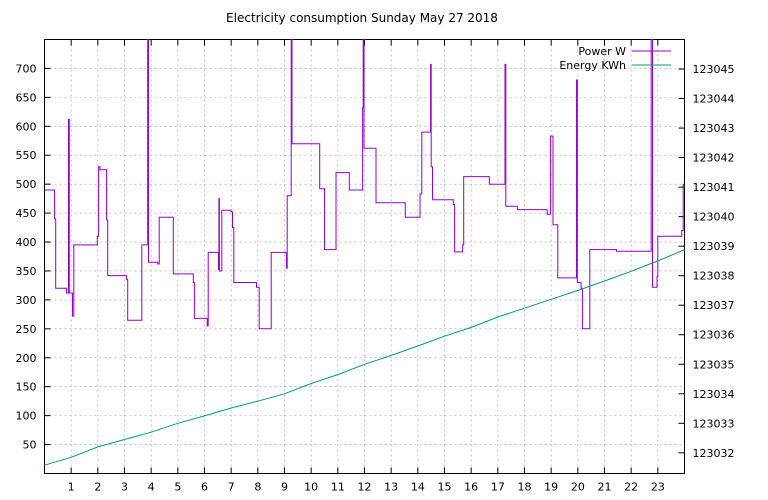 The image size is (768, 500). I want to click on x-tick-label: 7, so click(231, 487).